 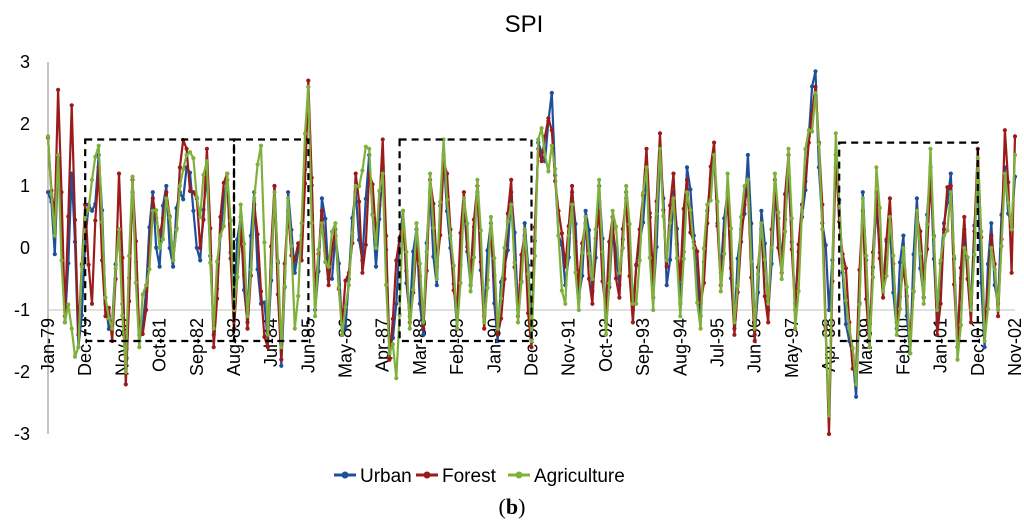 I want to click on caption-letter: b, so click(x=512, y=506).